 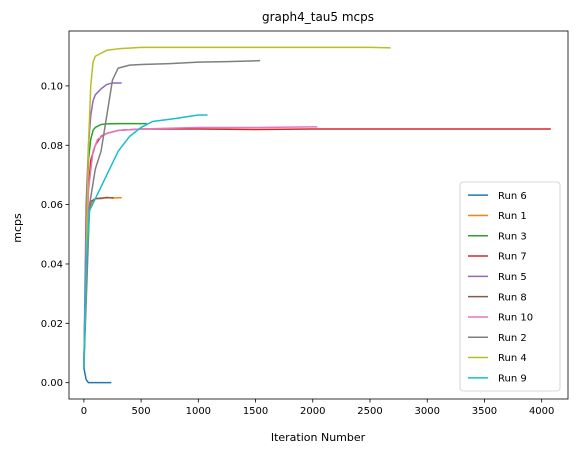 What do you see at coordinates (52, 264) in the screenshot?
I see `y-tick-label: 0.04` at bounding box center [52, 264].